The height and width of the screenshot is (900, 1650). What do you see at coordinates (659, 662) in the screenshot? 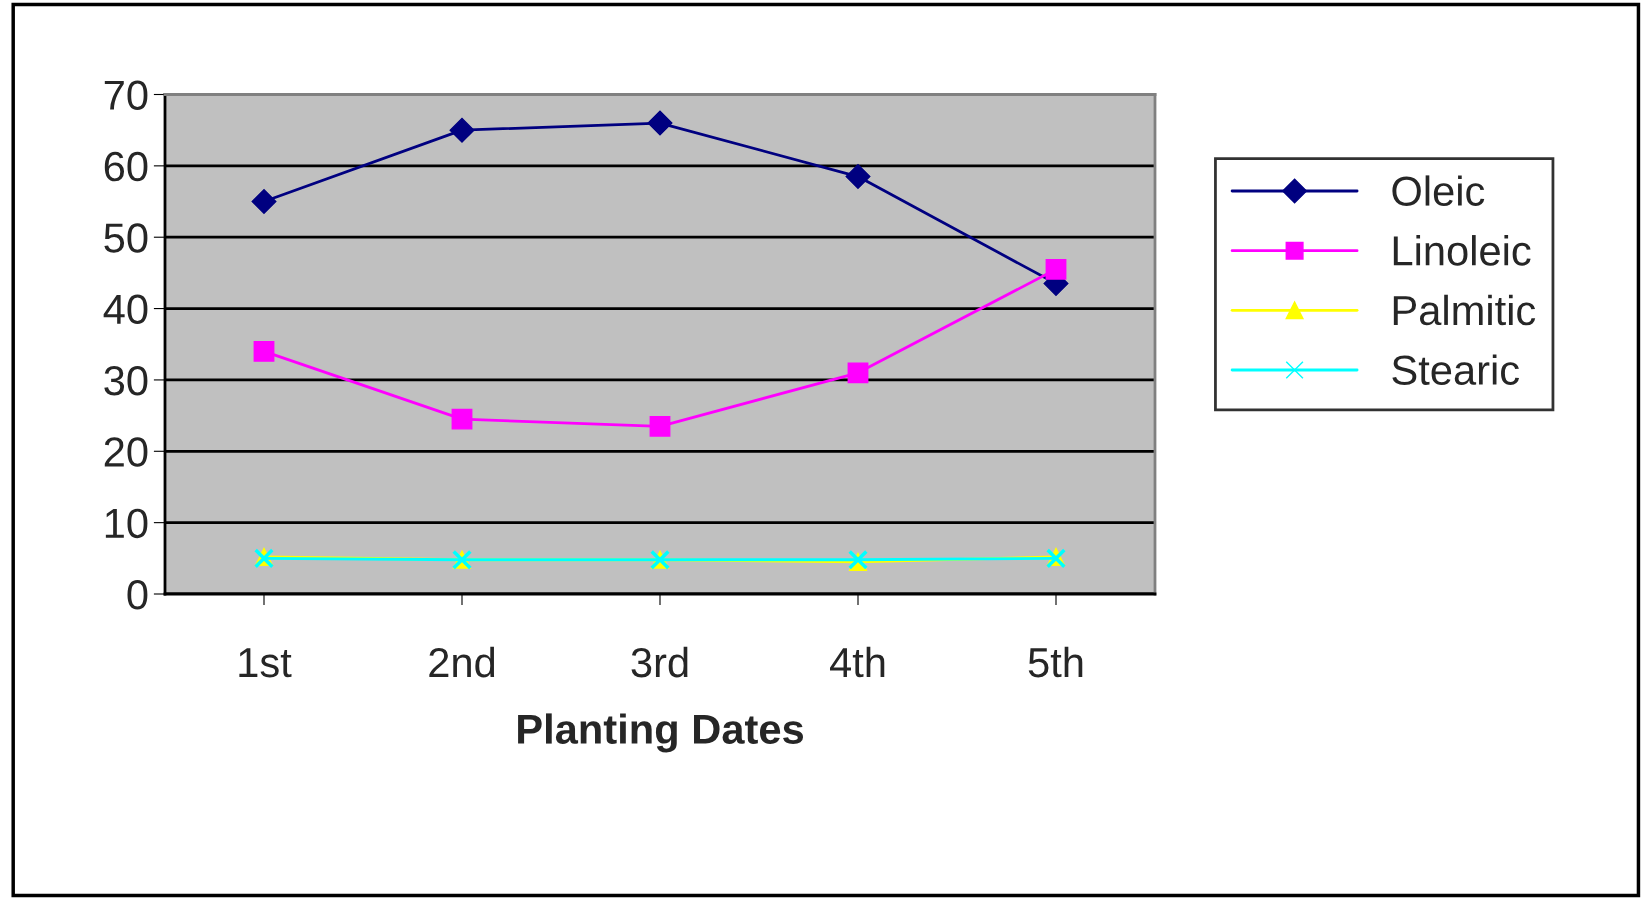
I see `x-tick-label: 3rd` at bounding box center [659, 662].